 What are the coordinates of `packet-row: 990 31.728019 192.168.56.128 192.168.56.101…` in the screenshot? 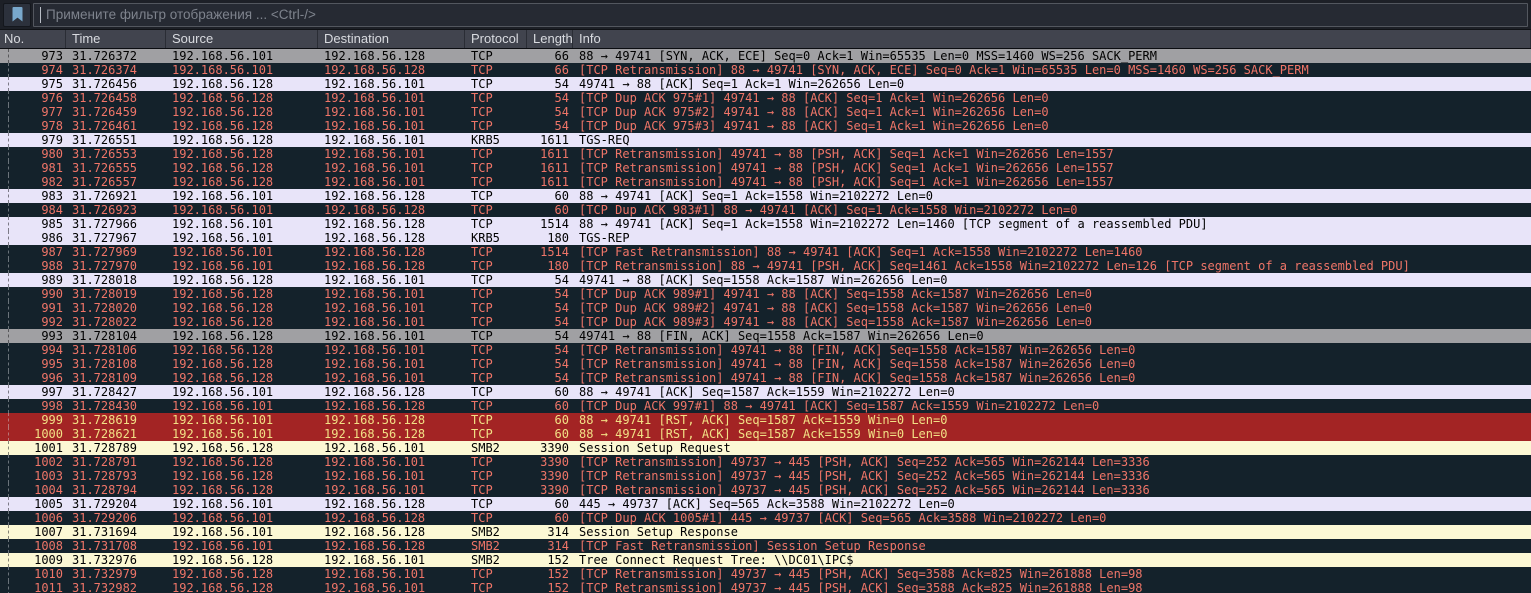 It's located at (765, 294).